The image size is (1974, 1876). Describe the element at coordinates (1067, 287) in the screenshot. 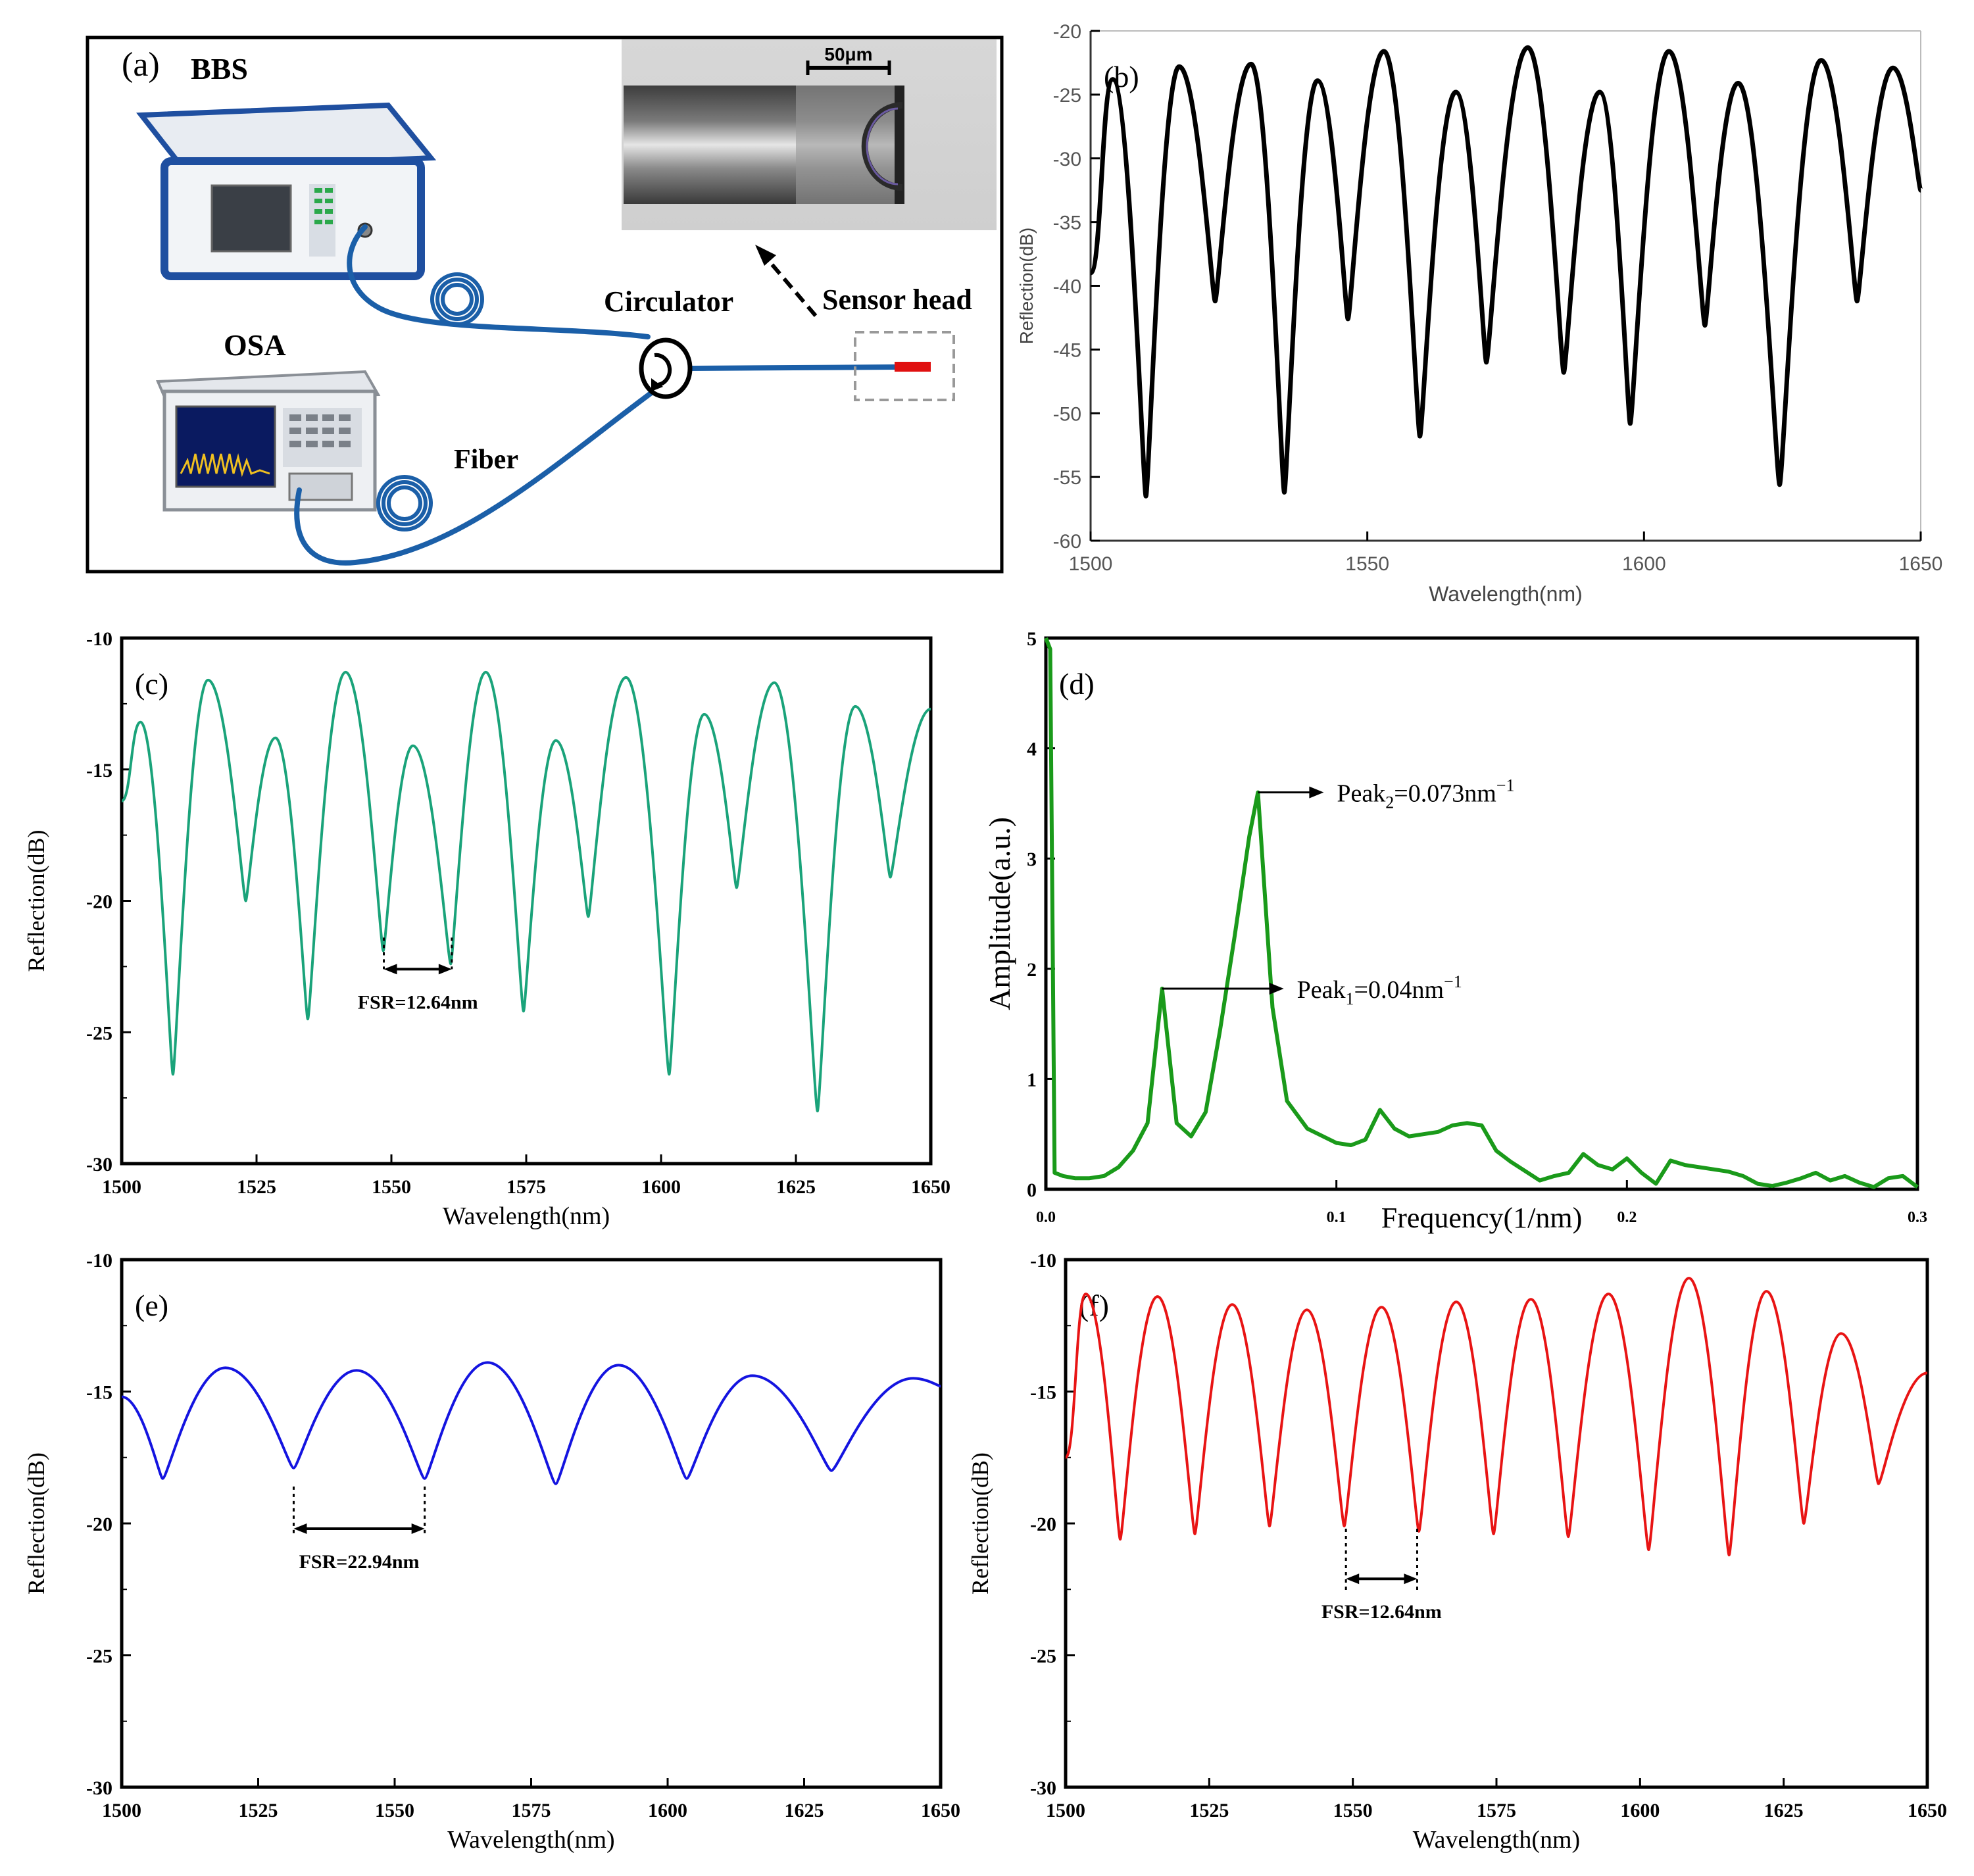

I see `y-tick-label: -40` at that location.